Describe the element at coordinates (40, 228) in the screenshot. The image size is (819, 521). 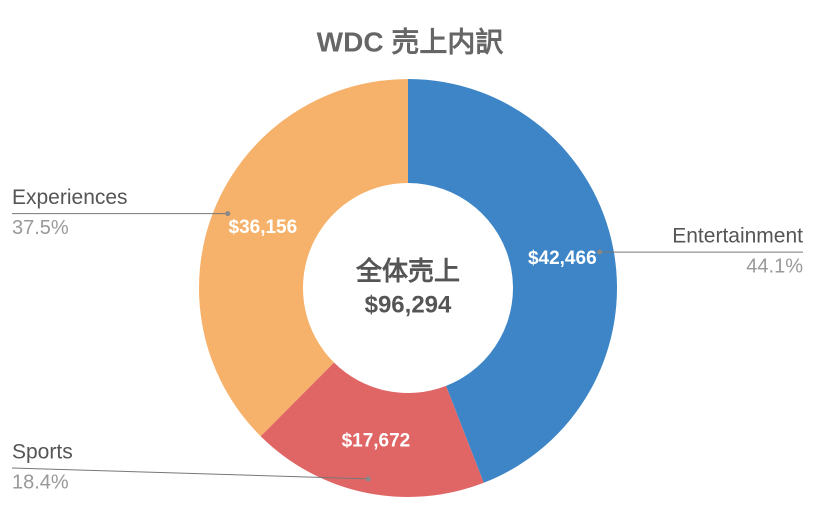
I see `percent-label: 37.5%` at that location.